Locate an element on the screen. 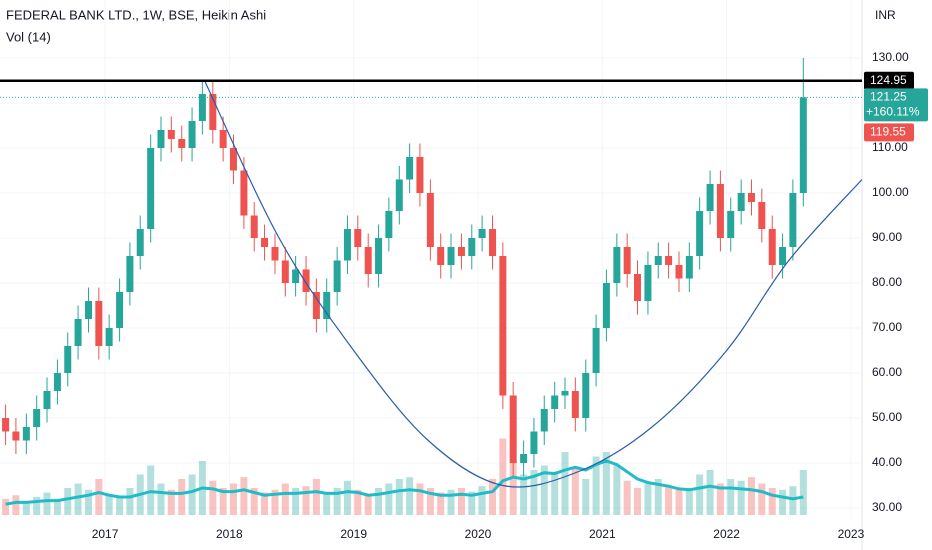  volume-ma-line is located at coordinates (404, 482).